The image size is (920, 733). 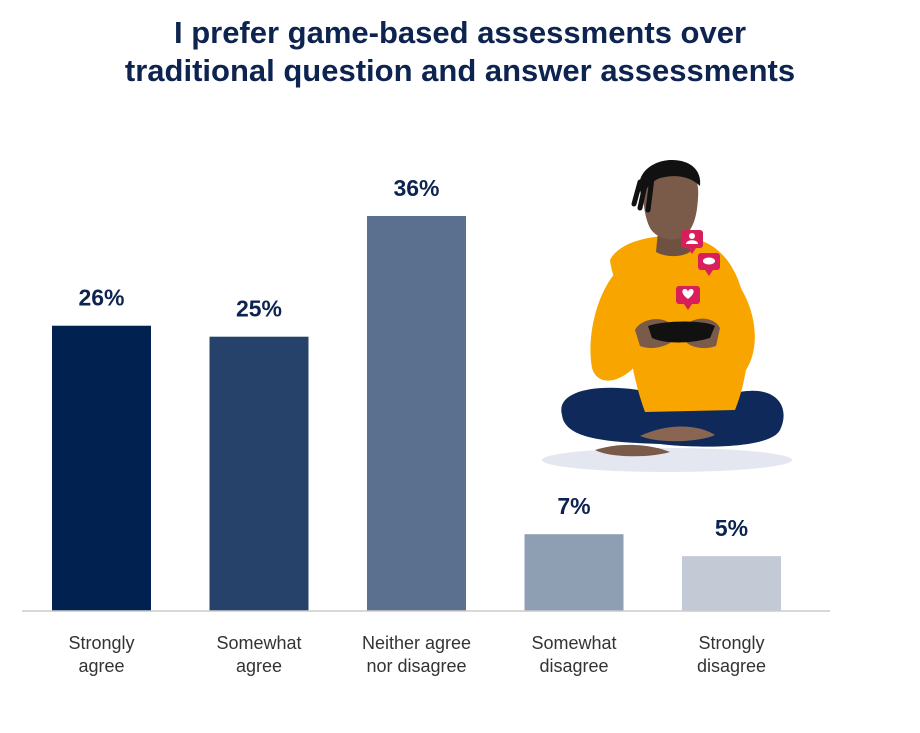 What do you see at coordinates (731, 666) in the screenshot?
I see `category-label-4-line-1: disagree` at bounding box center [731, 666].